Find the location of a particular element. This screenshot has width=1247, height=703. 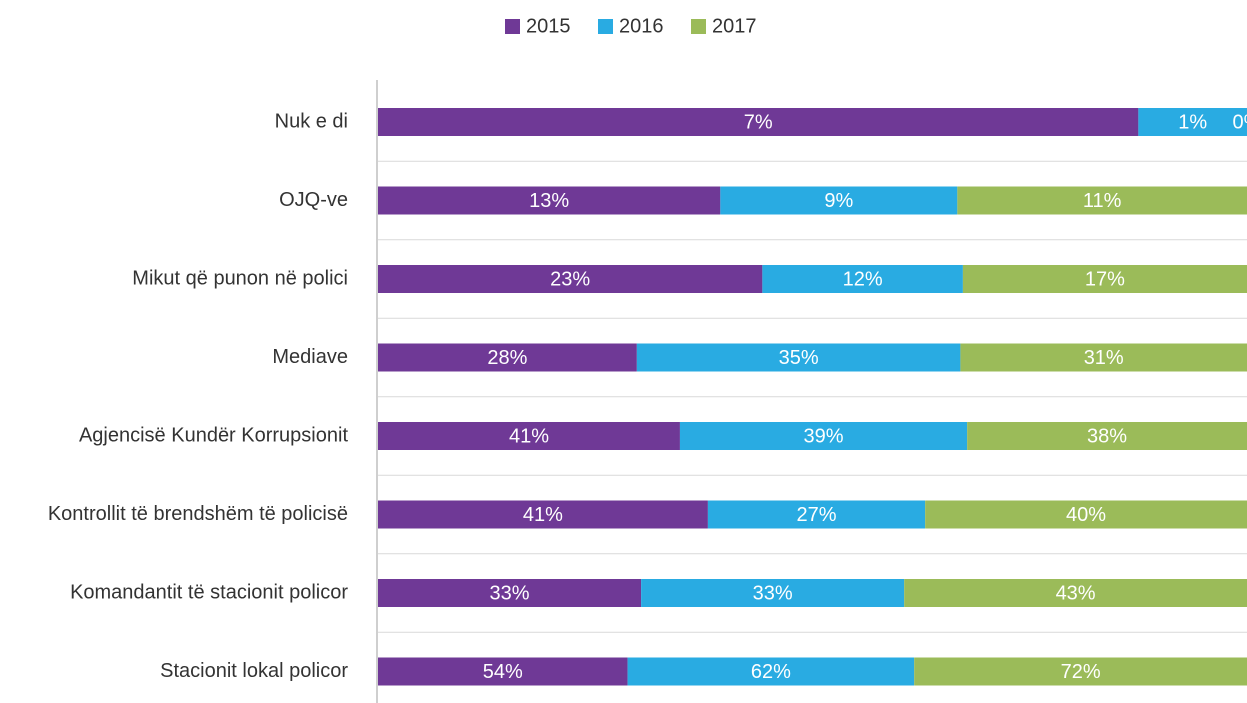

data-label: 11% is located at coordinates (1102, 201).